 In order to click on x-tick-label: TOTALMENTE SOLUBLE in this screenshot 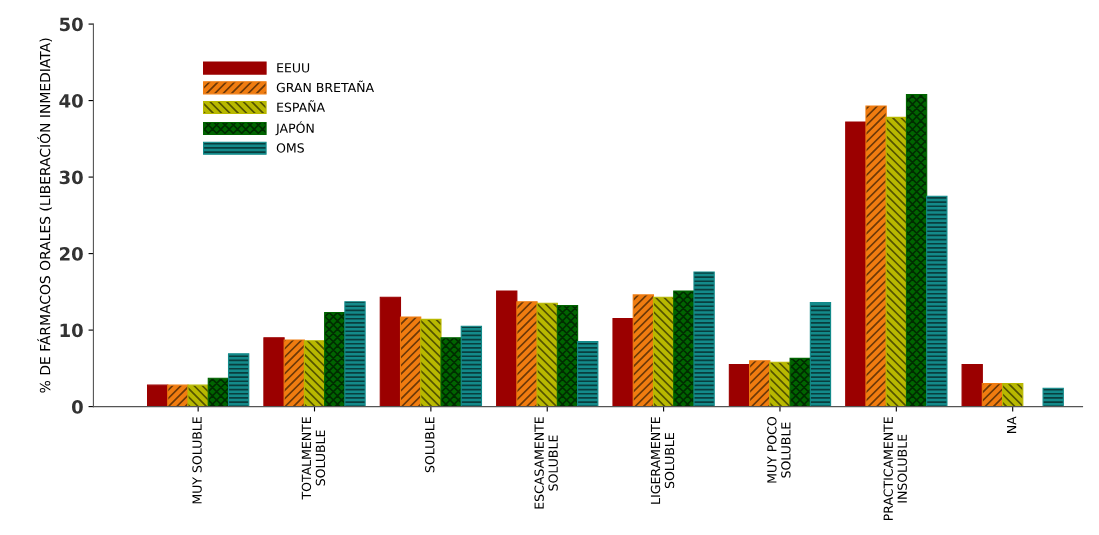, I will do `click(313, 458)`.